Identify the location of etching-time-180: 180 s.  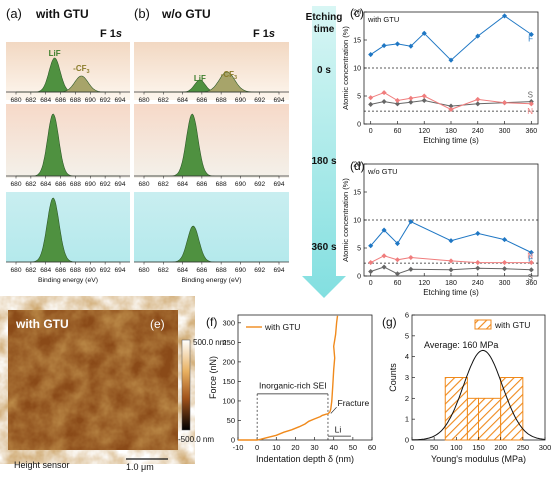
(323, 161).